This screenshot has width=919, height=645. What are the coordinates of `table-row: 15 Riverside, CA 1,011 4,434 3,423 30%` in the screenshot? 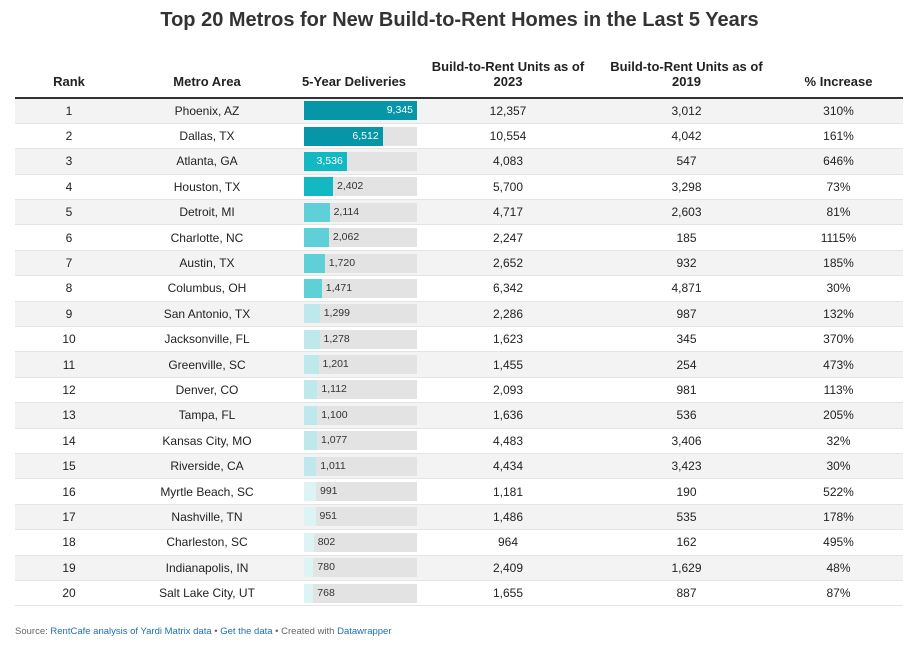 It's located at (459, 466).